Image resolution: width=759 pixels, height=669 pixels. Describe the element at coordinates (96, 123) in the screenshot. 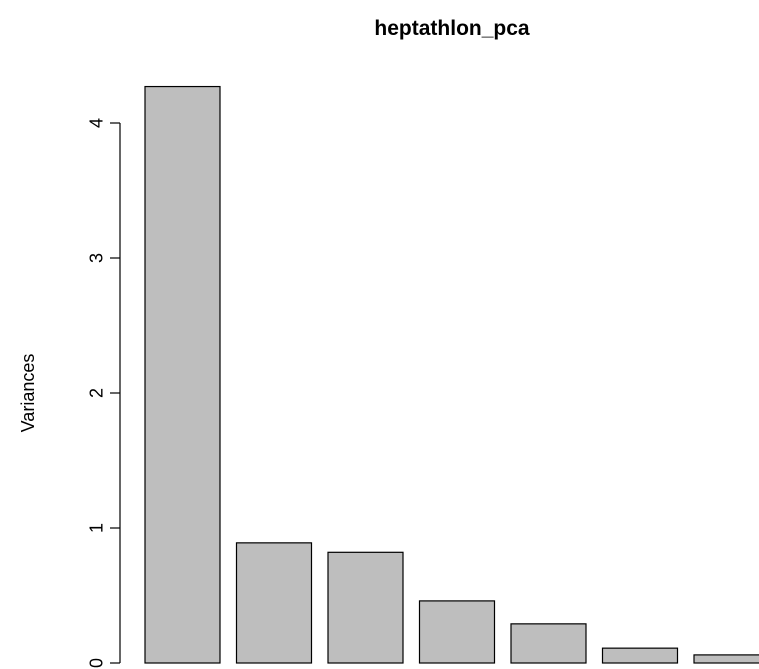

I see `y-tick-label: 4` at that location.